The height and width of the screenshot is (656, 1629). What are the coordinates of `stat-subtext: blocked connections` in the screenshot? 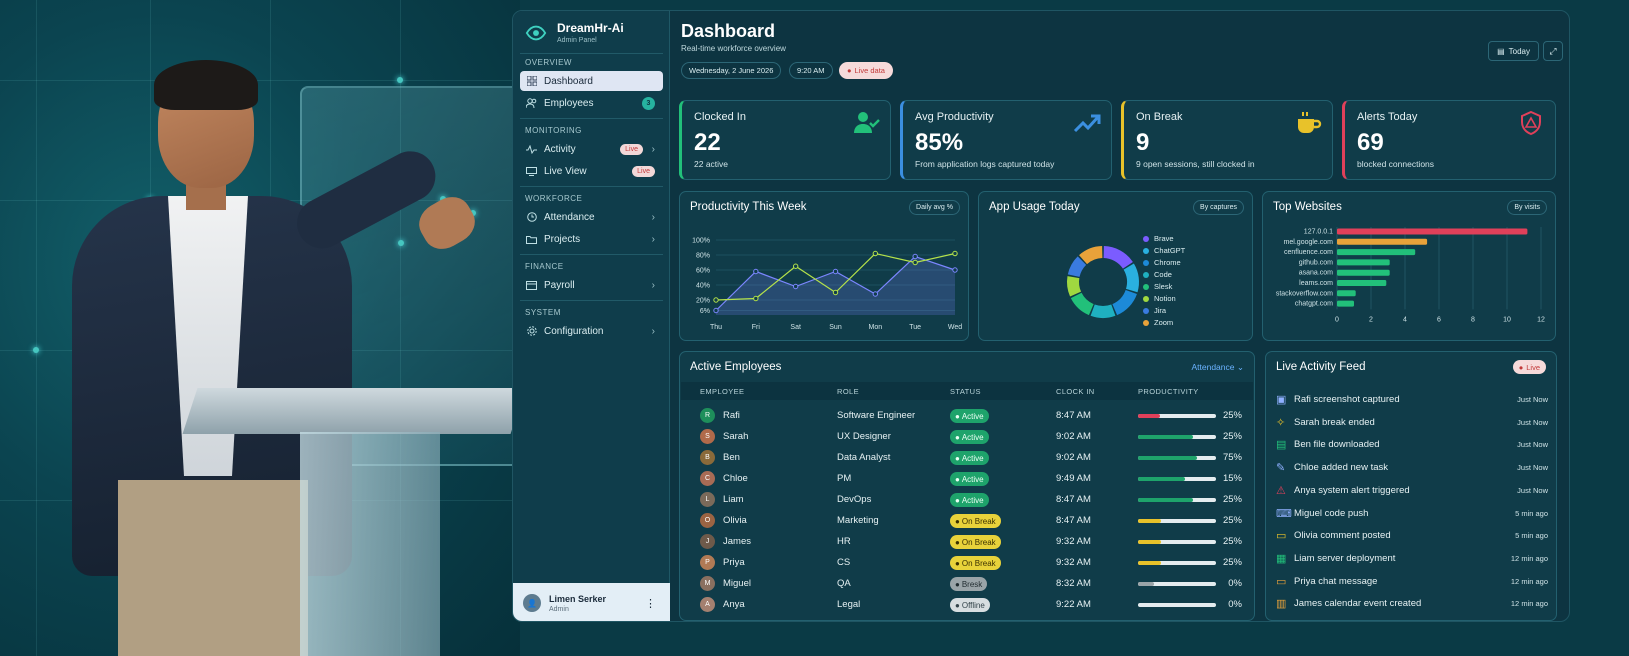 It's located at (1396, 164).